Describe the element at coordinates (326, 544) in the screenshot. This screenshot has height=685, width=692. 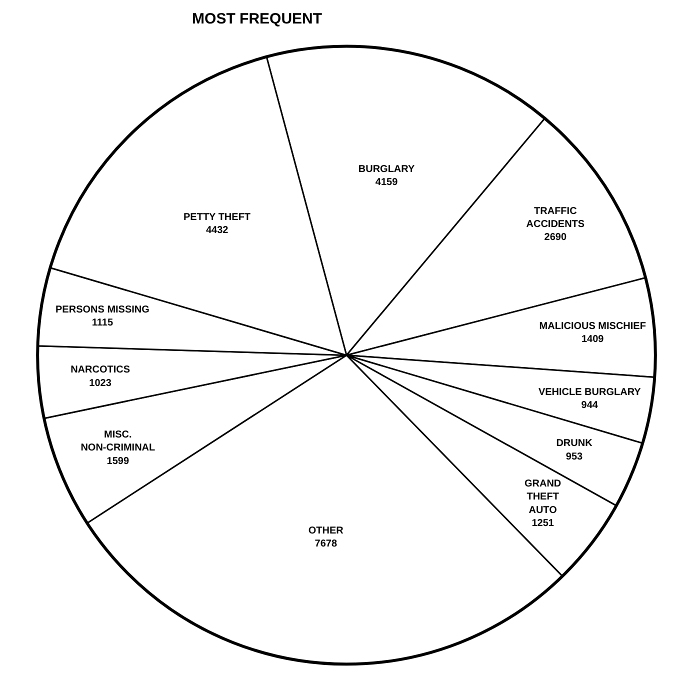
I see `data-label: 7678` at that location.